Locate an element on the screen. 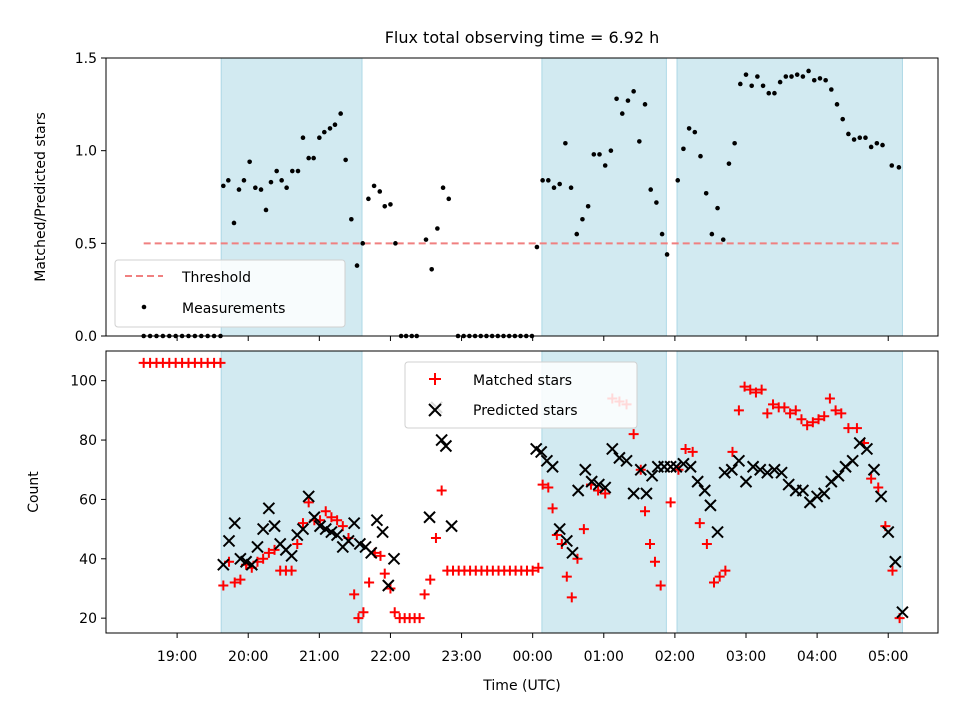 Image resolution: width=960 pixels, height=720 pixels. x-tick-label: 02:00 is located at coordinates (675, 657).